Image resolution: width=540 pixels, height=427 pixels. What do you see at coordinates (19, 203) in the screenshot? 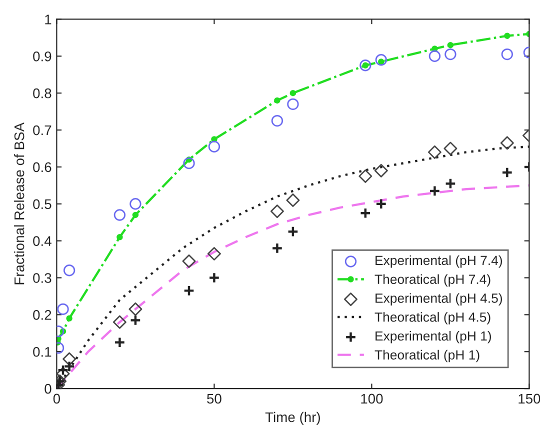
I see `y-axis-title: Fractional Release of BSA` at bounding box center [19, 203].